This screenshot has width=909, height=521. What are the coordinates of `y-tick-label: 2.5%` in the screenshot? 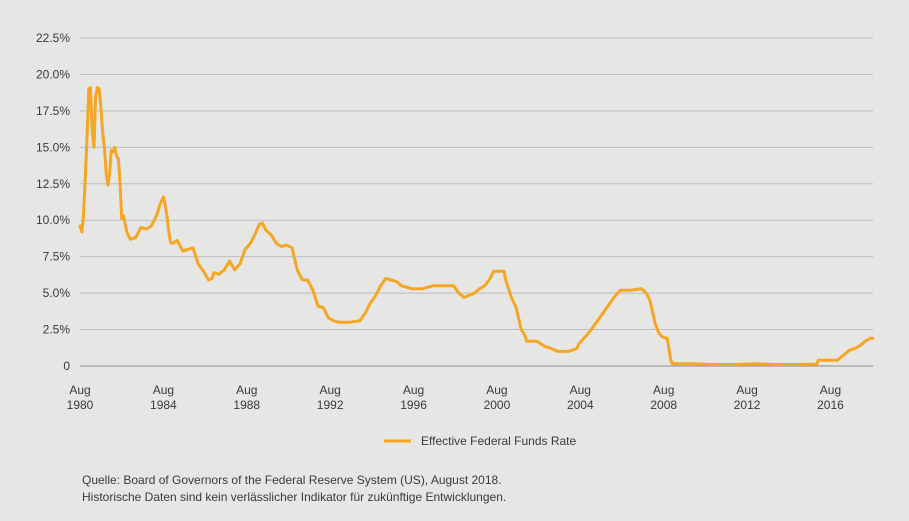 It's located at (57, 330).